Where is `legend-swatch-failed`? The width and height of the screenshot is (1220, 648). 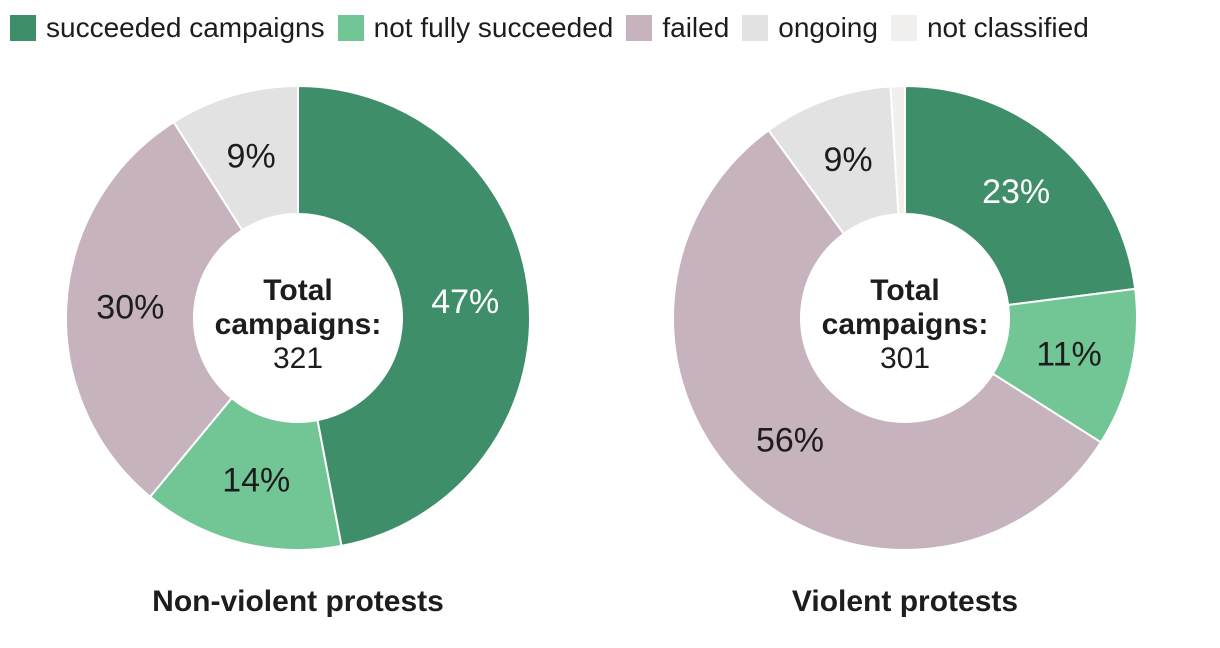
legend-swatch-failed is located at coordinates (639, 28).